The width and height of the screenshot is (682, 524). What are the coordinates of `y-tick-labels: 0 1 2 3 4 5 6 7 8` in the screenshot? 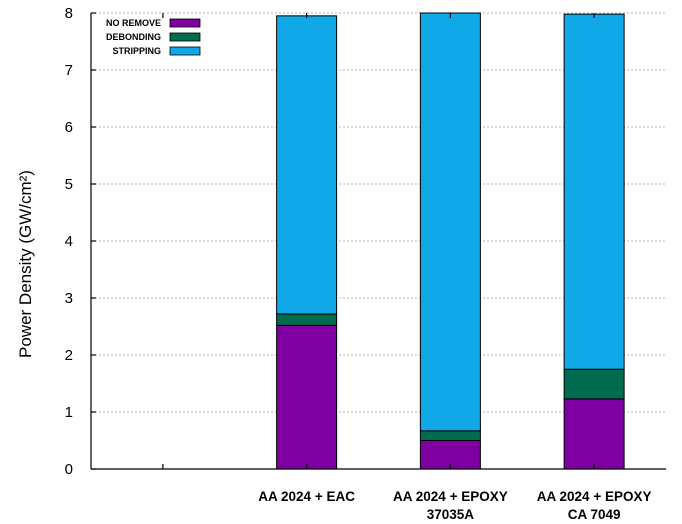 It's located at (69, 241).